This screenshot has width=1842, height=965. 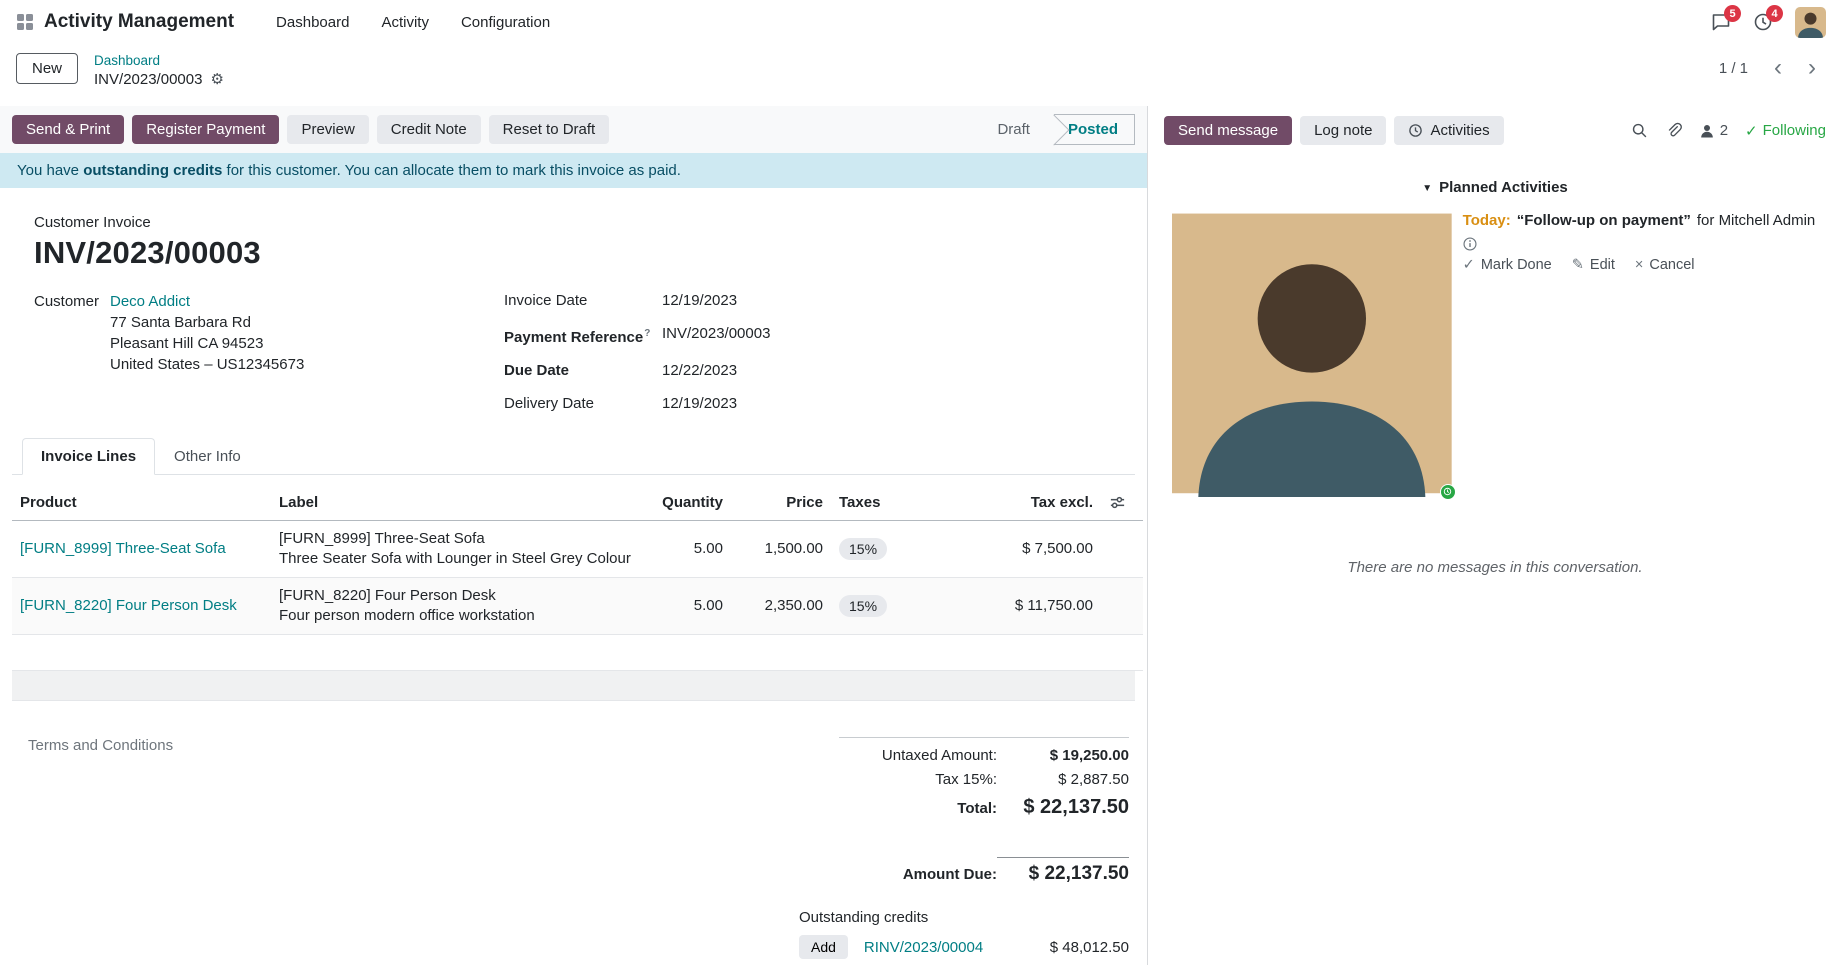 I want to click on delivery-date-value: 12/19/2023, so click(x=700, y=403).